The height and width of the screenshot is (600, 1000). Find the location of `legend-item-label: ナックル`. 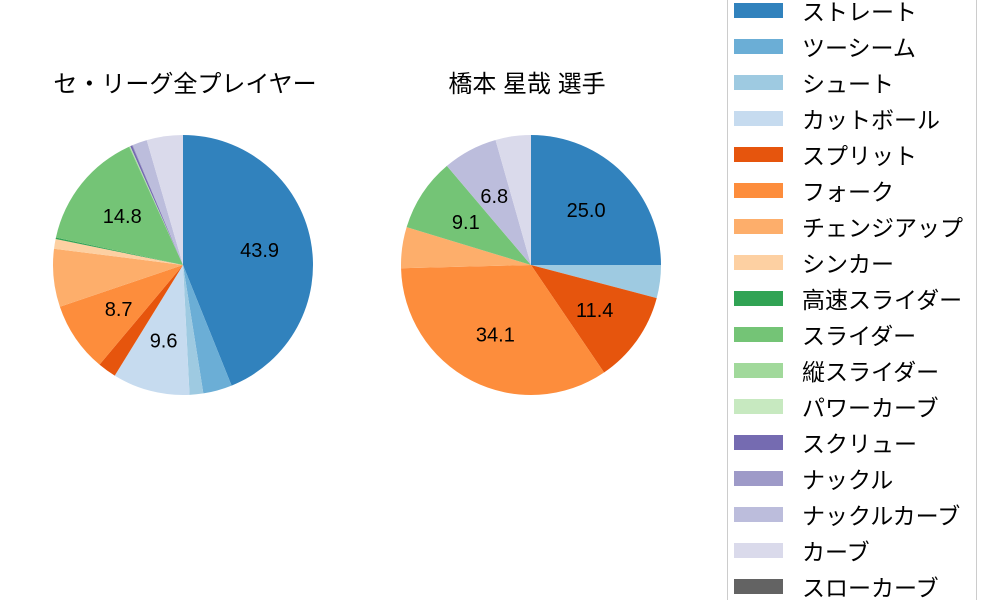

legend-item-label: ナックル is located at coordinates (848, 480).